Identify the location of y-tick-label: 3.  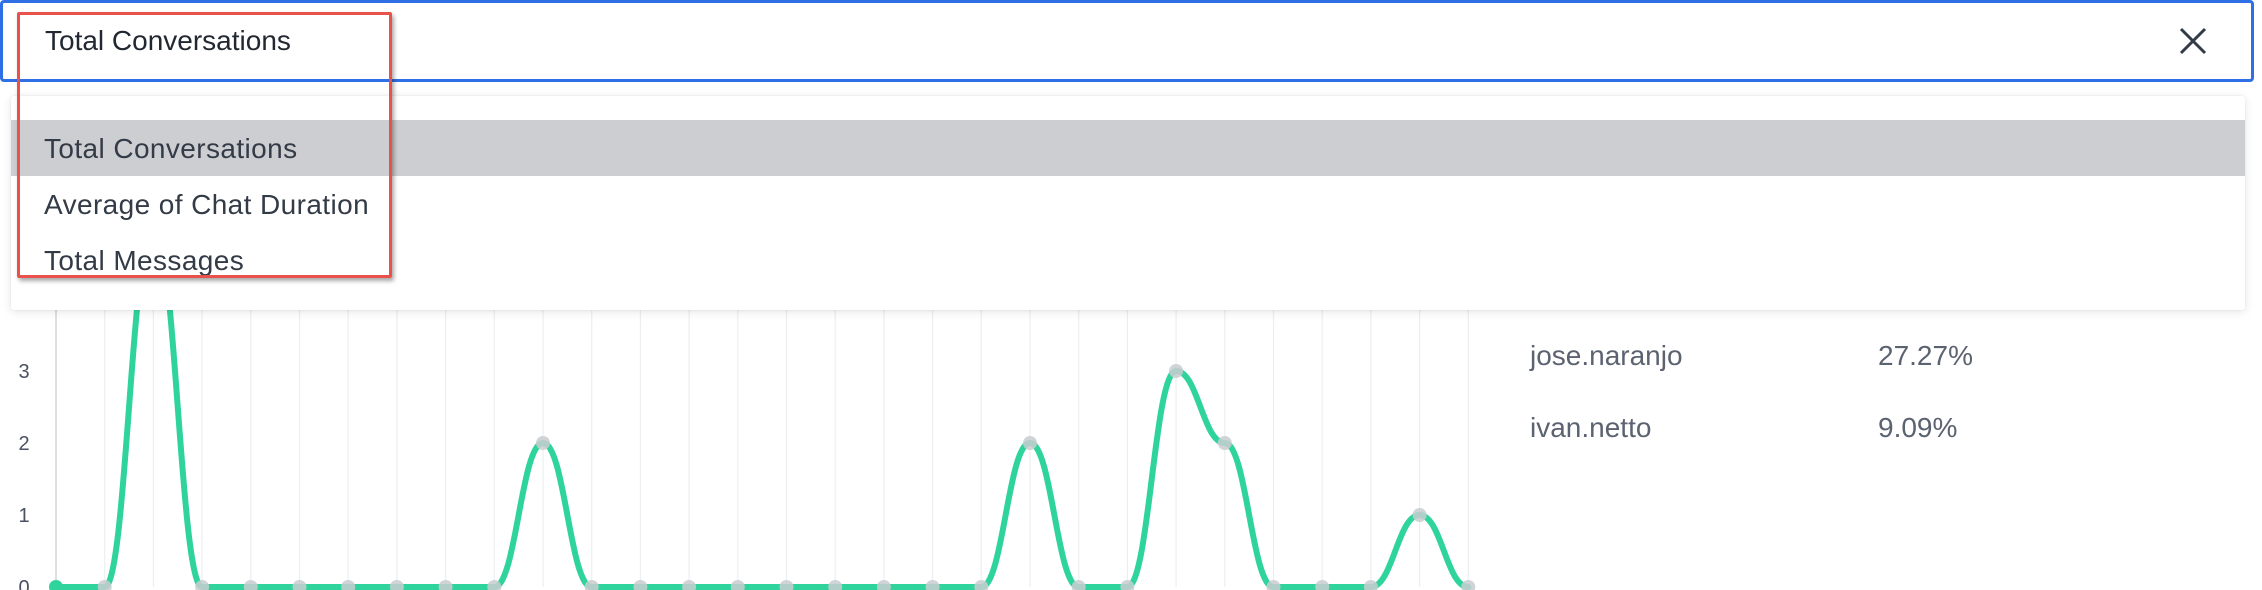
(23, 372).